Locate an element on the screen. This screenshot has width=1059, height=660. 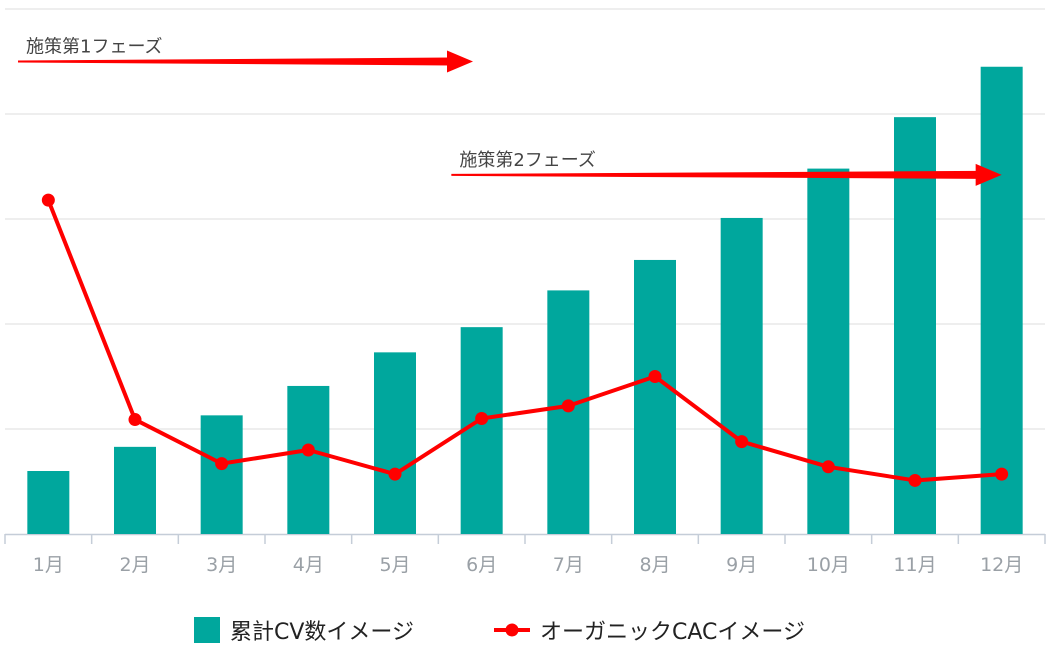
x-tick-label: 10月 is located at coordinates (828, 565).